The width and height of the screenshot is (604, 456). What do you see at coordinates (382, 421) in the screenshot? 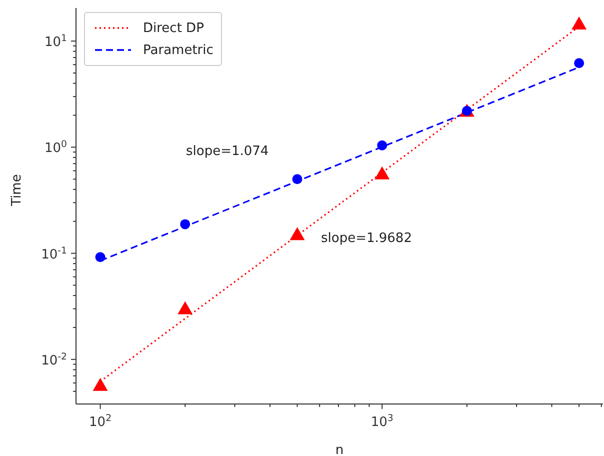
I see `x-tick-label: 10$^{3}$` at bounding box center [382, 421].